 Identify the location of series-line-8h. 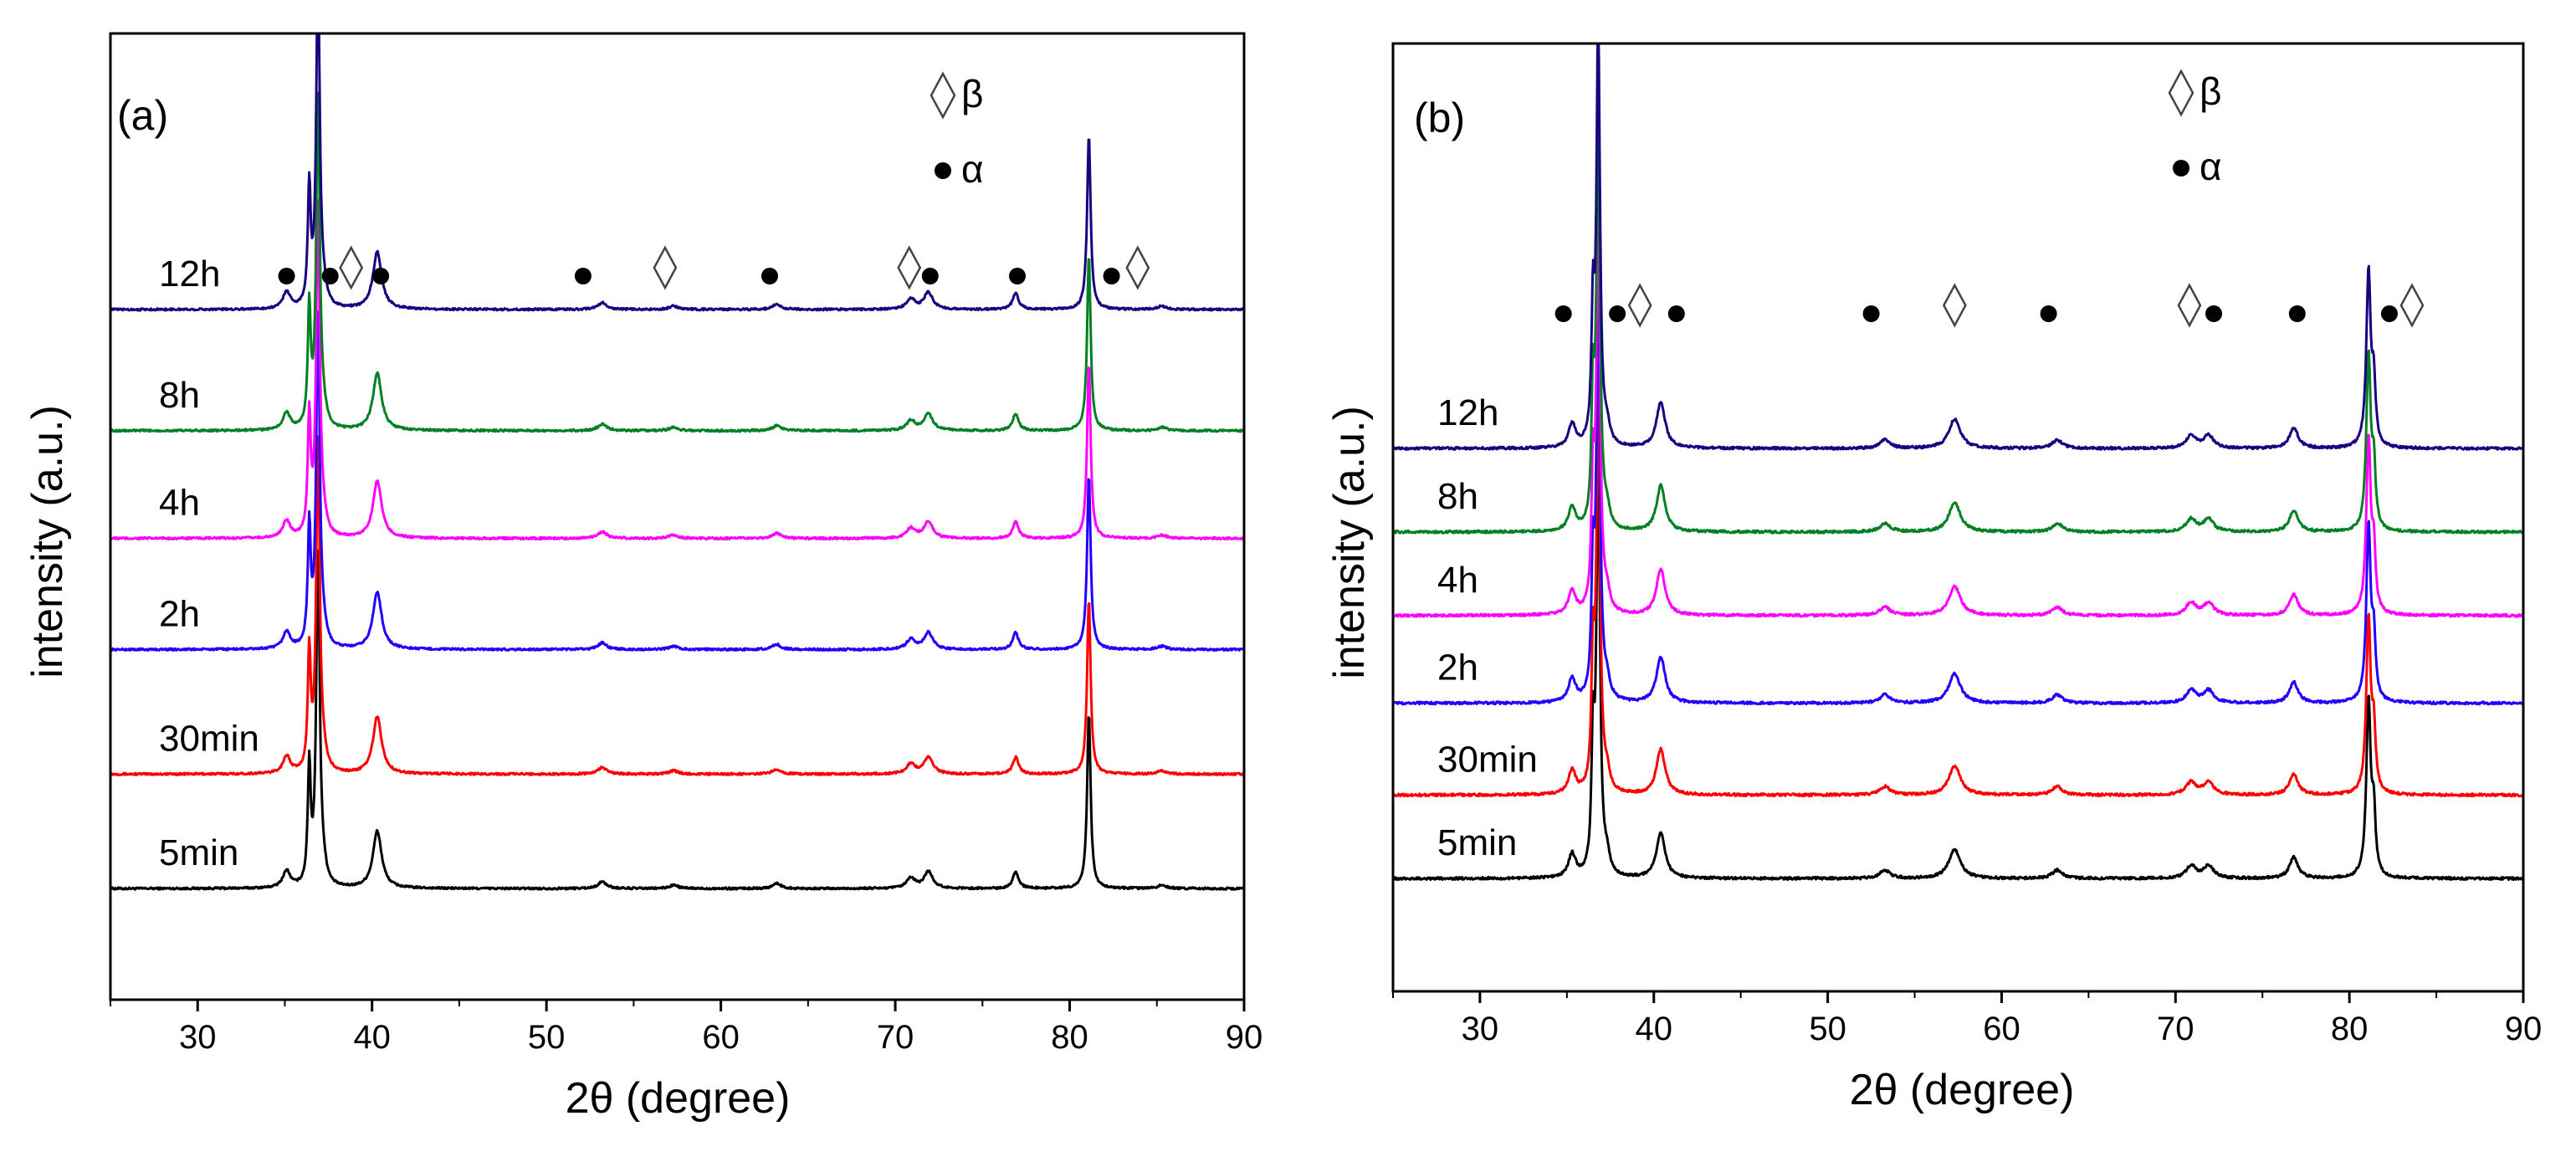
(677, 262).